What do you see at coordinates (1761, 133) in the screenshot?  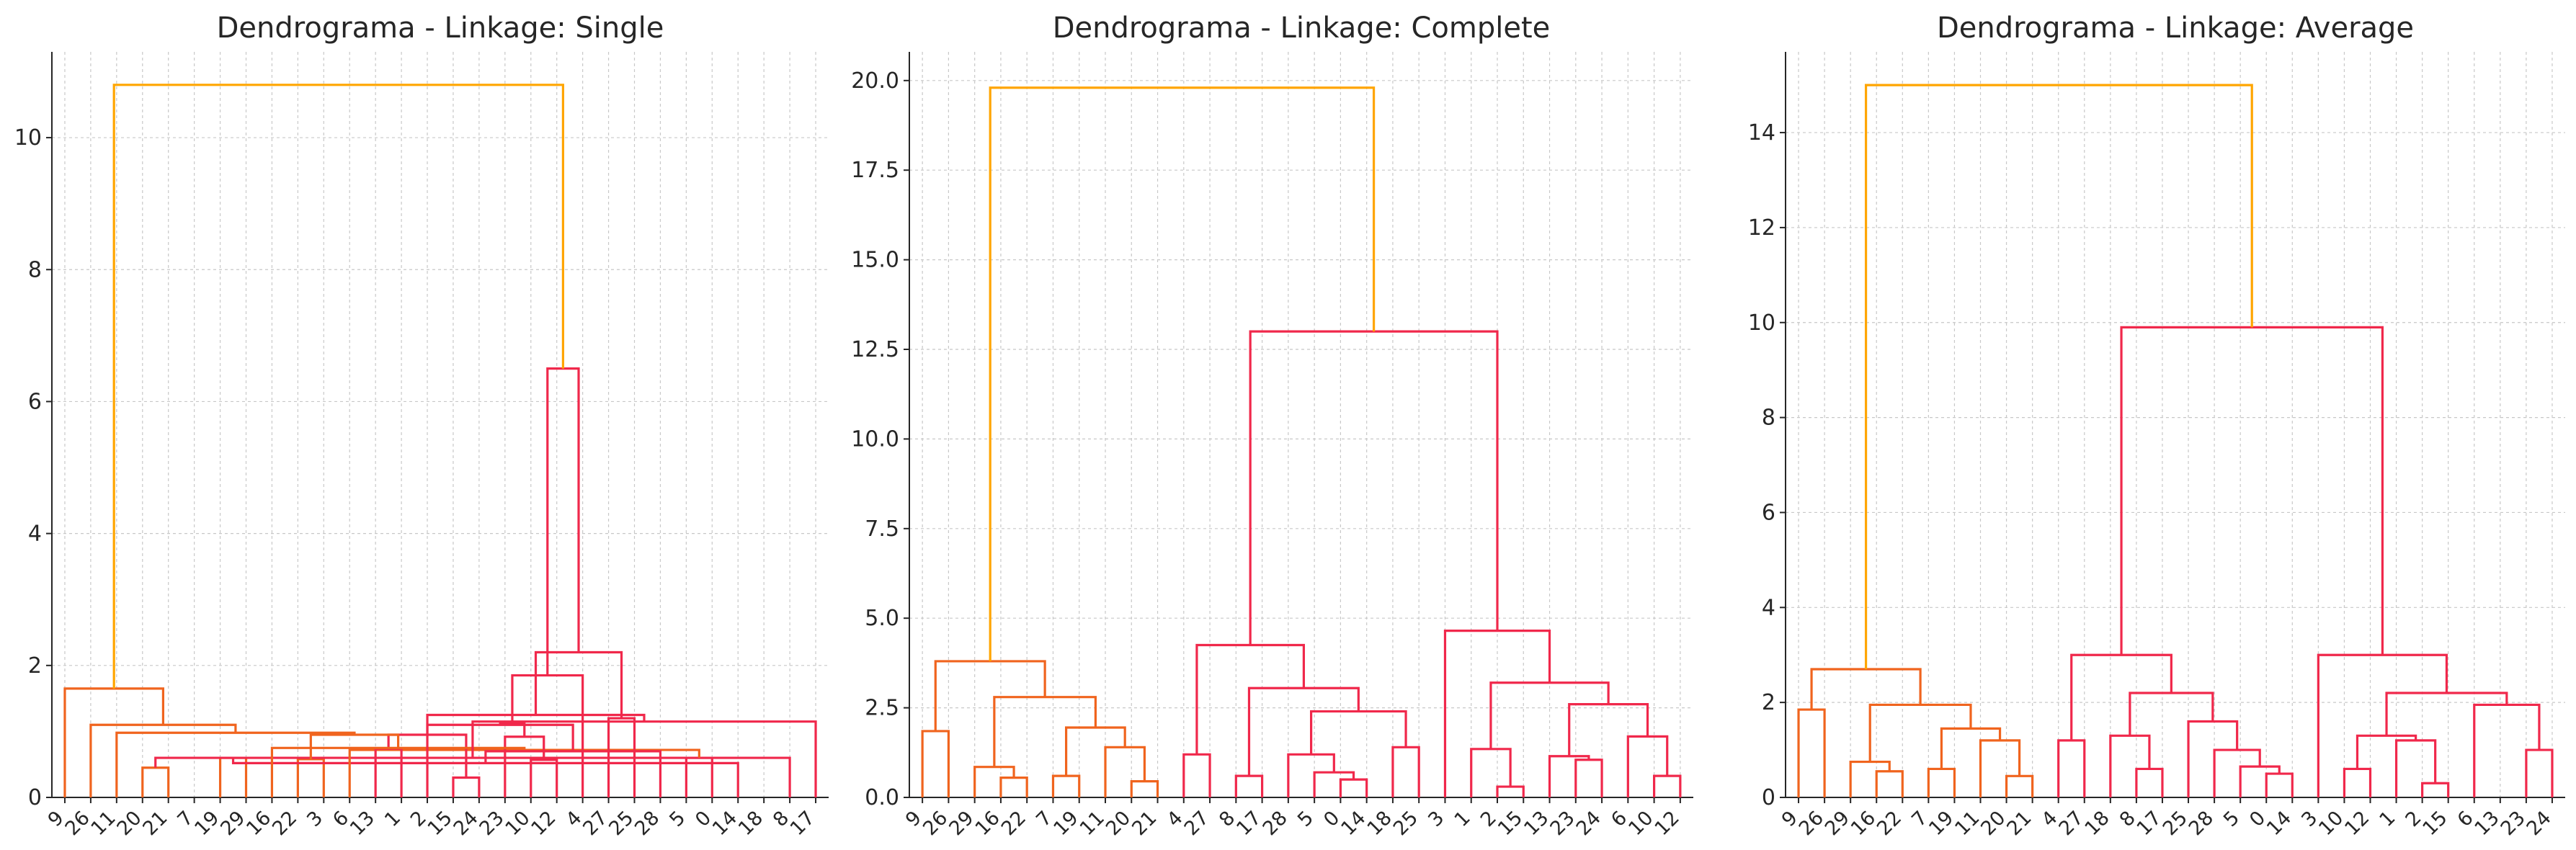 I see `y-tick-label: 14` at bounding box center [1761, 133].